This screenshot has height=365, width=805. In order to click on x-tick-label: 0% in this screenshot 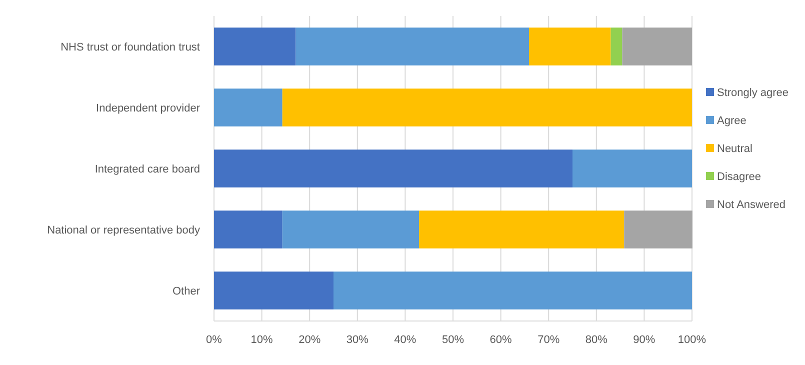, I will do `click(214, 340)`.